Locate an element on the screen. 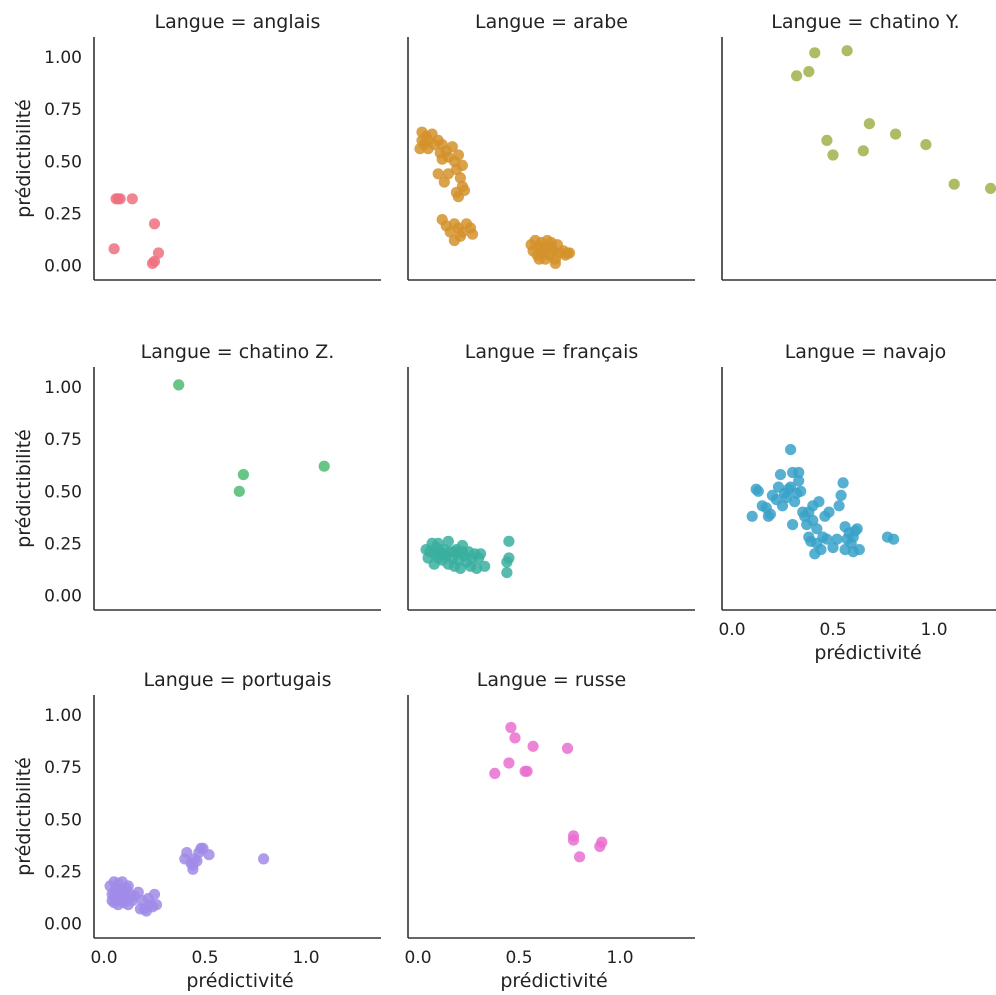  facet-title: Langue = russe is located at coordinates (551, 680).